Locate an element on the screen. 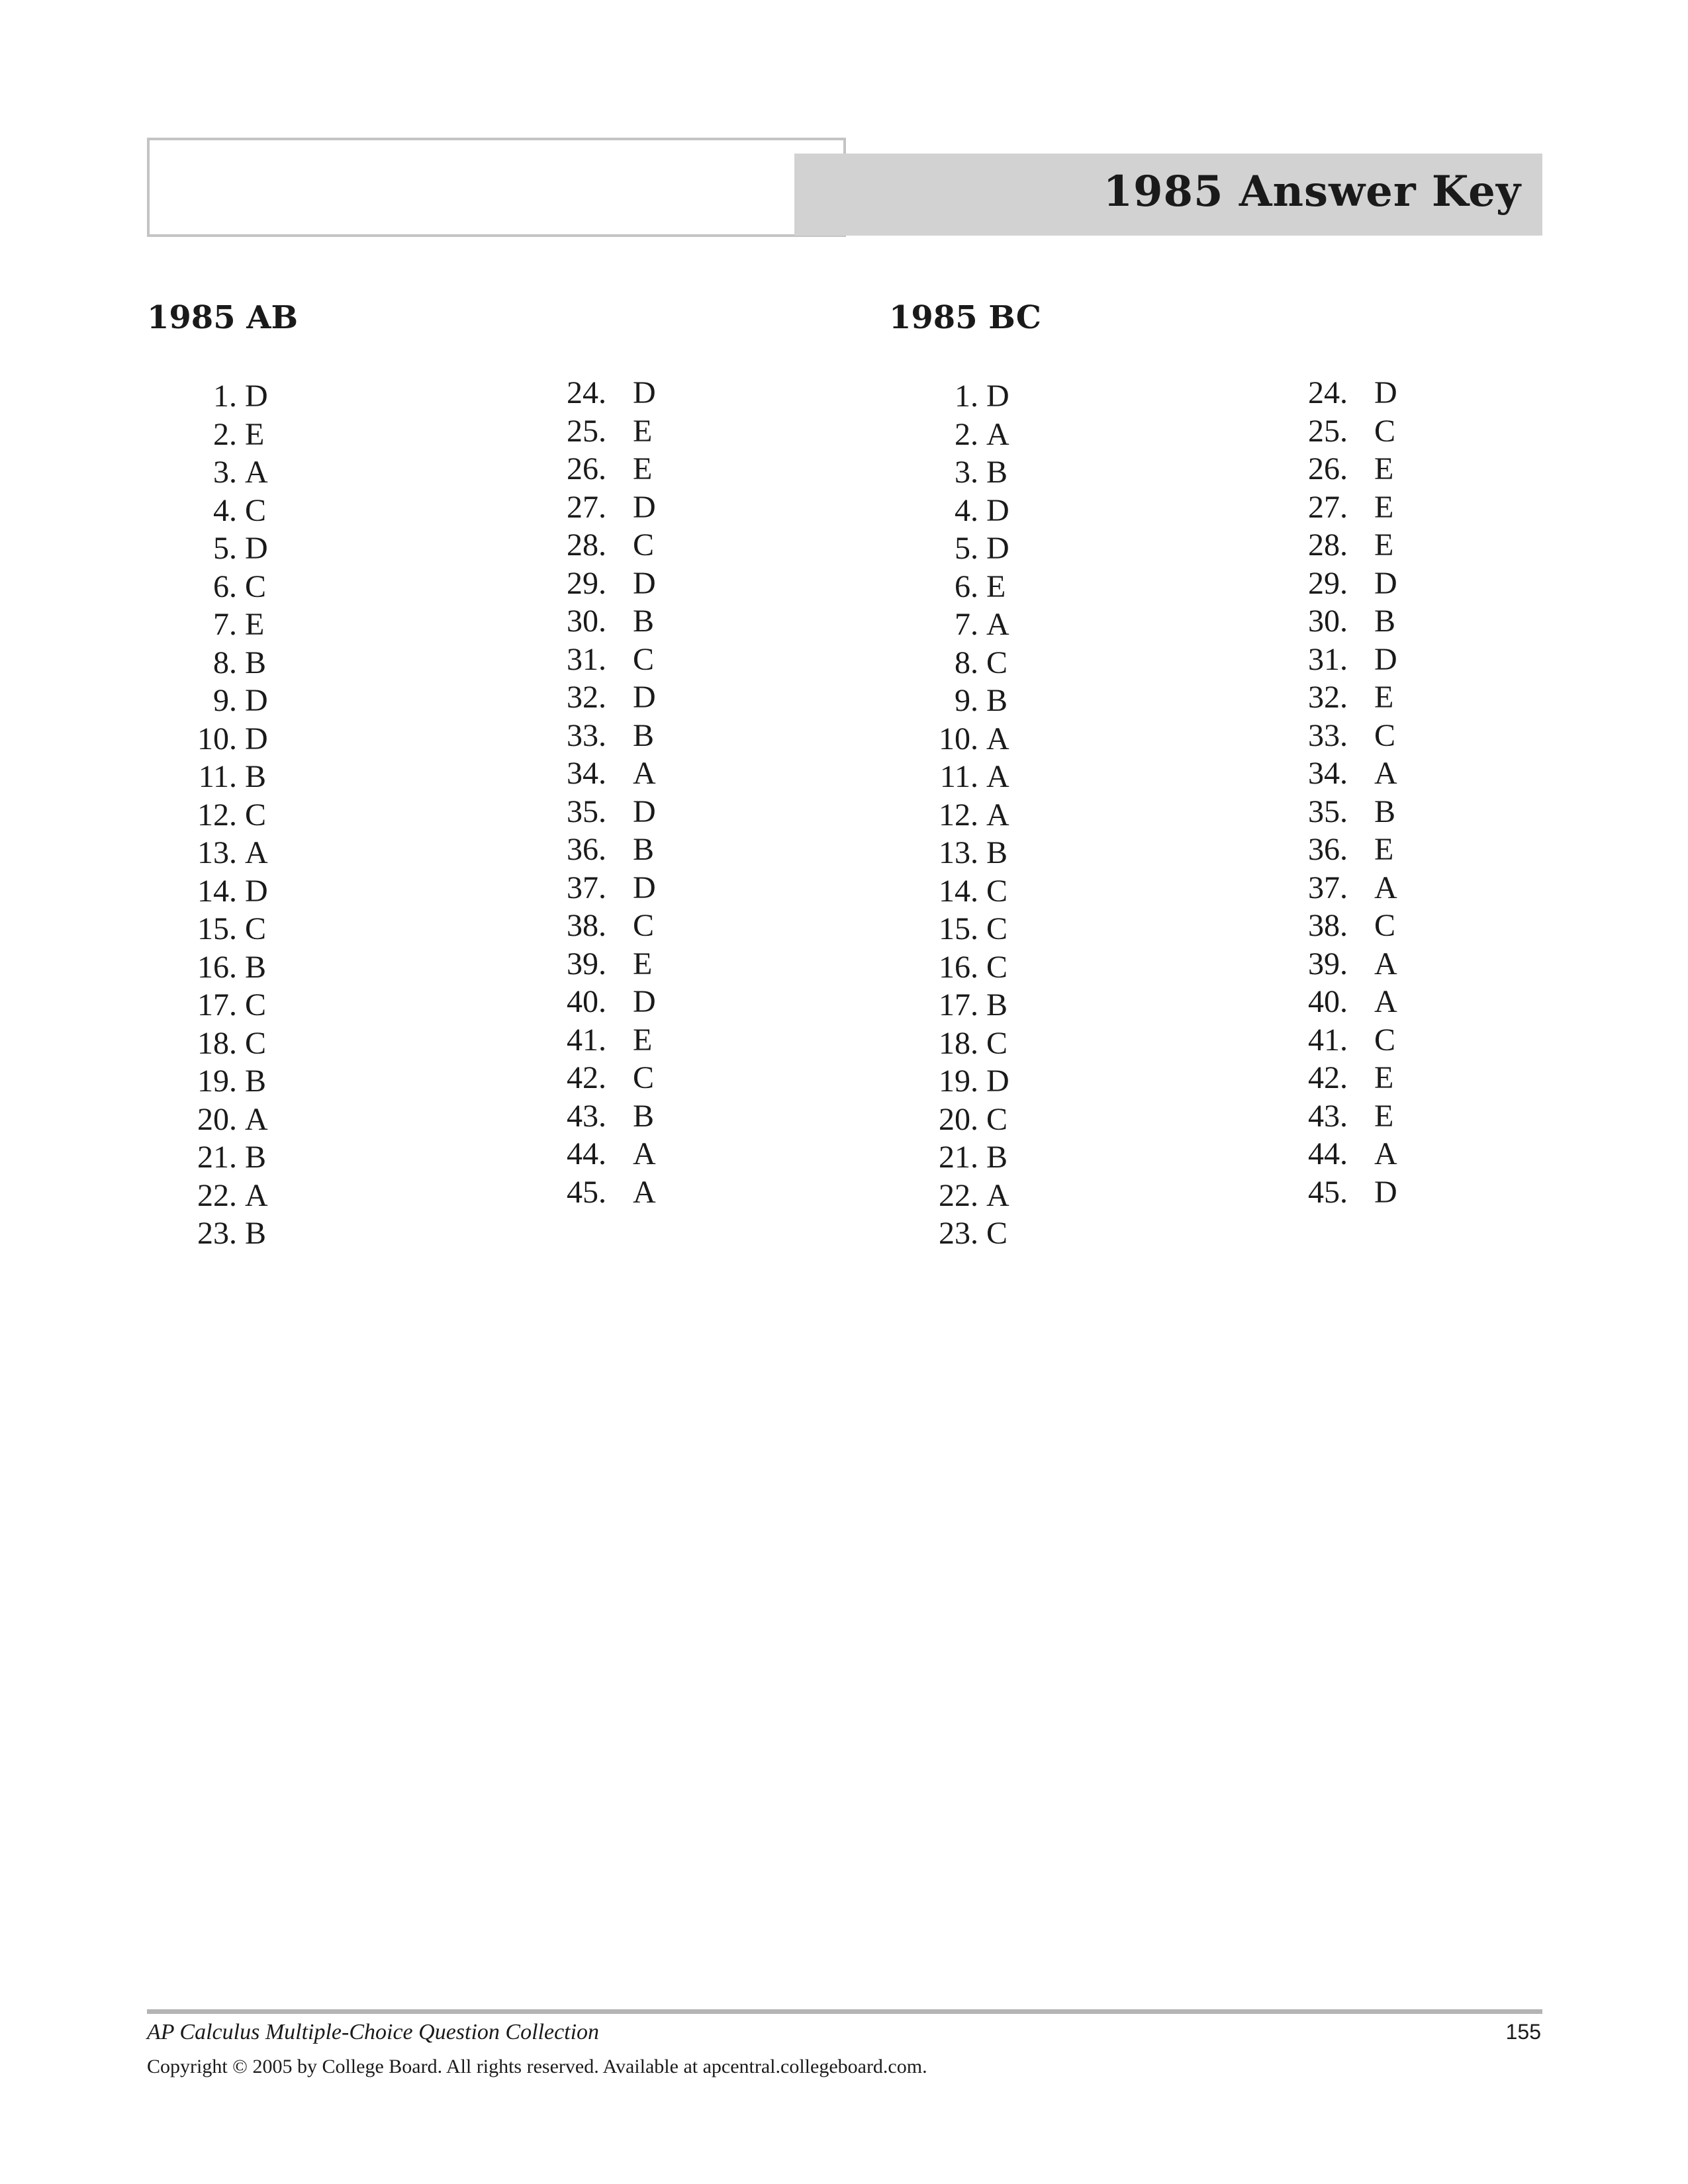 The image size is (1688, 2184). question-number: 27. is located at coordinates (1328, 507).